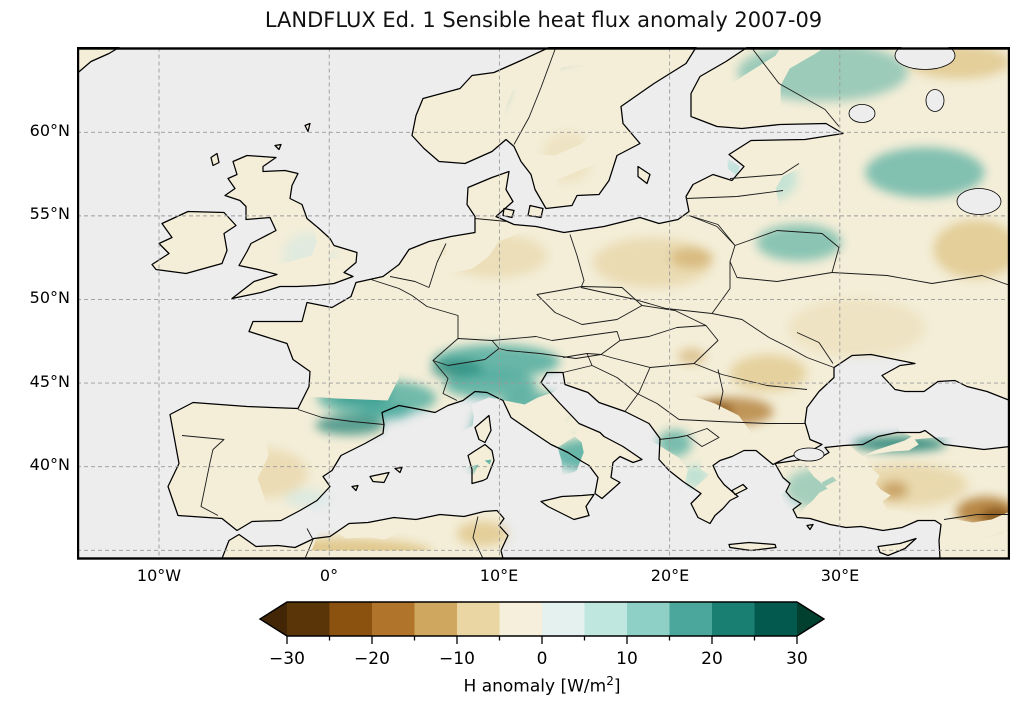  What do you see at coordinates (445, 380) in the screenshot?
I see `border-france-italy` at bounding box center [445, 380].